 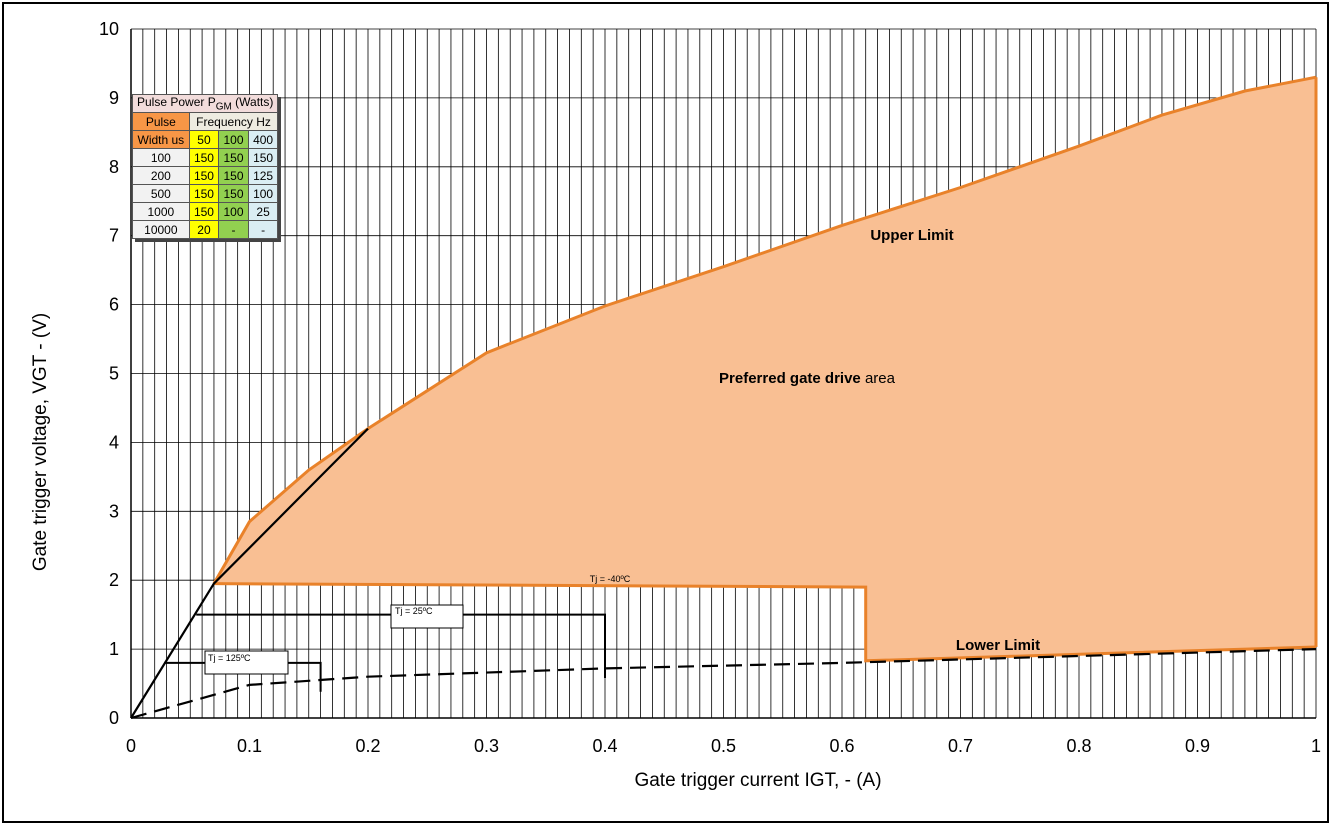 What do you see at coordinates (131, 746) in the screenshot?
I see `x-tick-label: 0` at bounding box center [131, 746].